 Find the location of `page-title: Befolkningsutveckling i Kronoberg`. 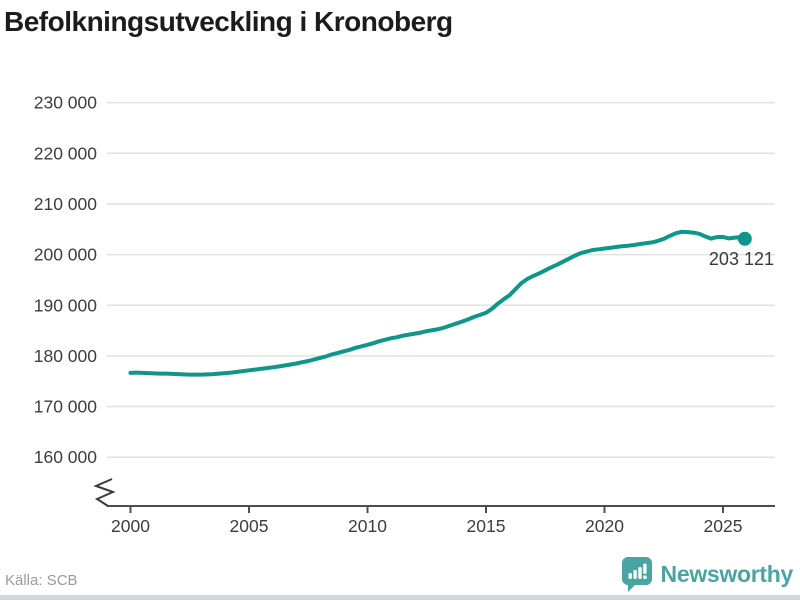

page-title: Befolkningsutveckling i Kronoberg is located at coordinates (228, 21).